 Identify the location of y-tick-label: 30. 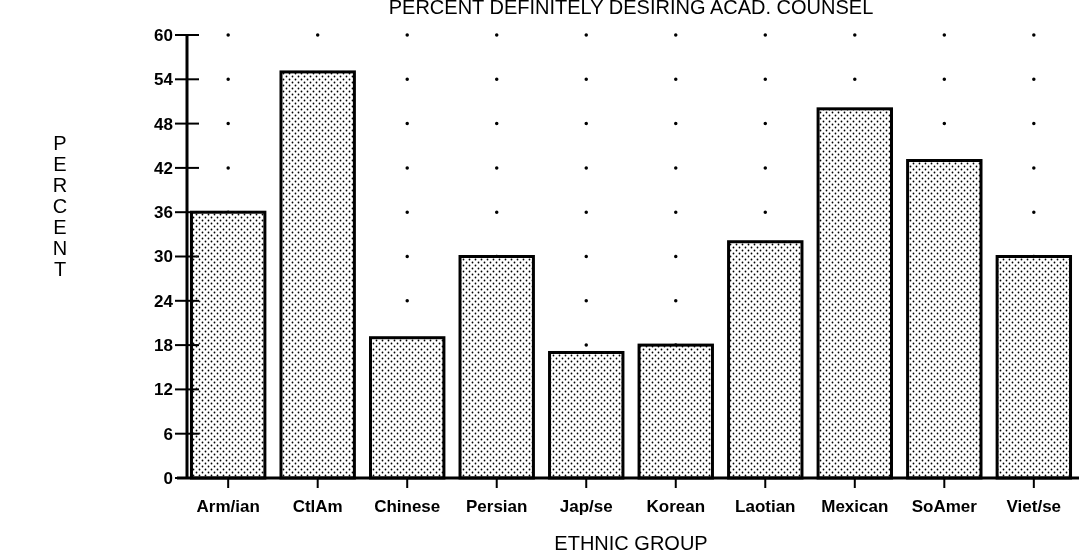
(163, 257).